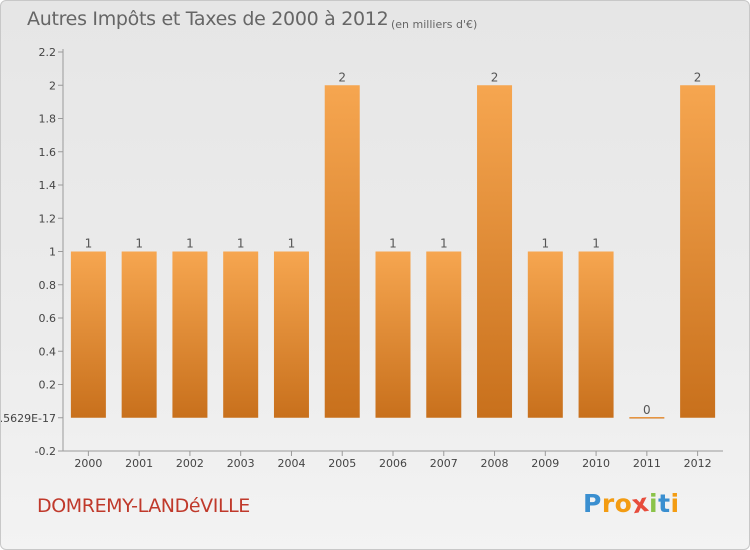 This screenshot has height=550, width=750. I want to click on chart-subtitle: (en milliers d'€), so click(434, 24).